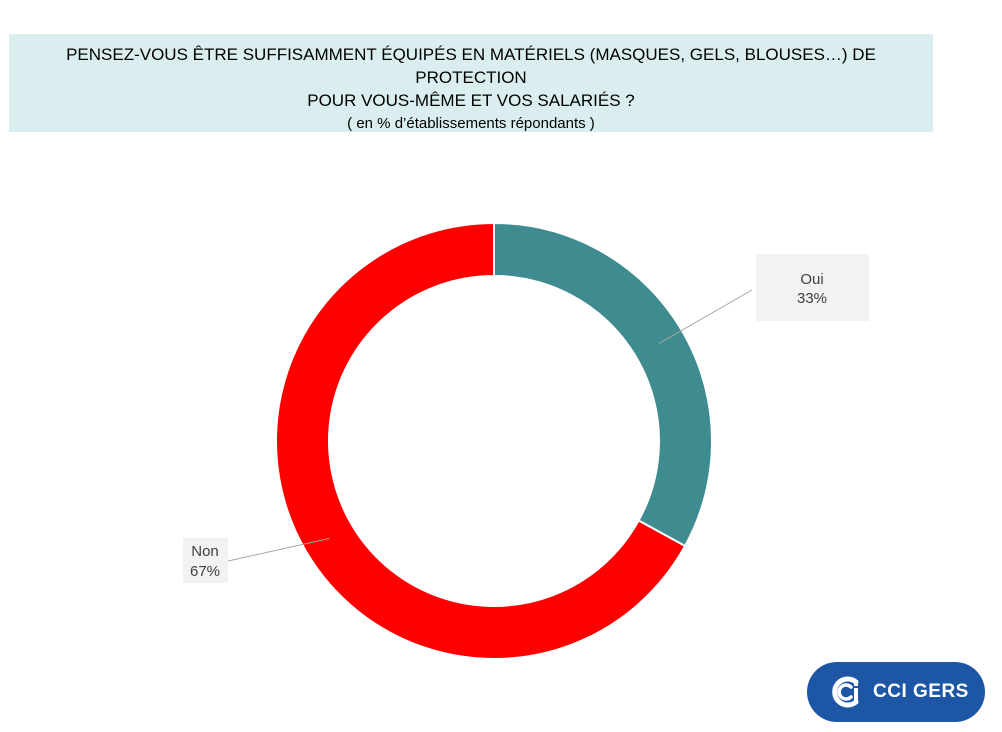  Describe the element at coordinates (471, 123) in the screenshot. I see `chart-subtitle: ( en % d’établissements répondants )` at that location.